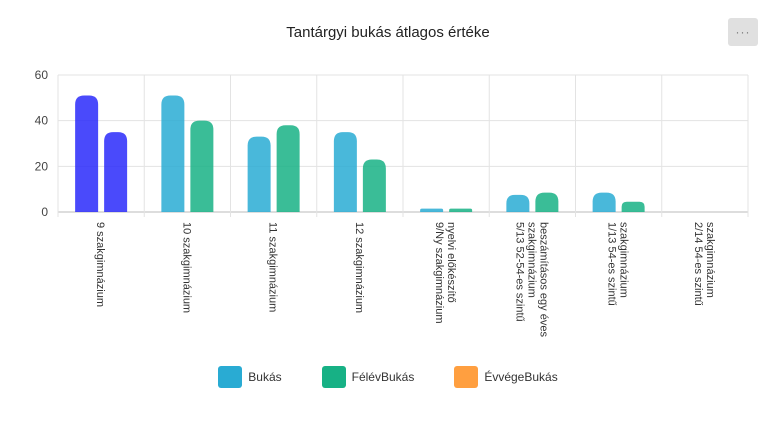 Image resolution: width=776 pixels, height=424 pixels. What do you see at coordinates (518, 203) in the screenshot?
I see `bar-bukás-5` at bounding box center [518, 203].